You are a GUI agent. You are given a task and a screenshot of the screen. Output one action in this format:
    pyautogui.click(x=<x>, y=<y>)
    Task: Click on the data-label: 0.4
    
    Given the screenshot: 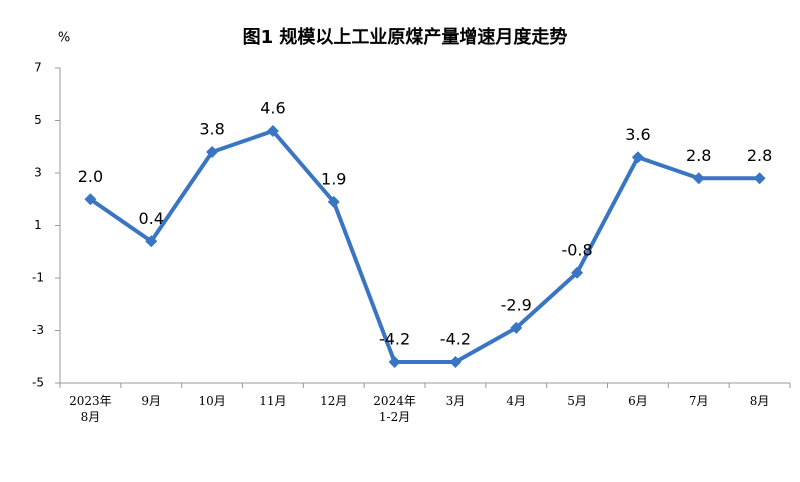 What is the action you would take?
    pyautogui.click(x=151, y=218)
    